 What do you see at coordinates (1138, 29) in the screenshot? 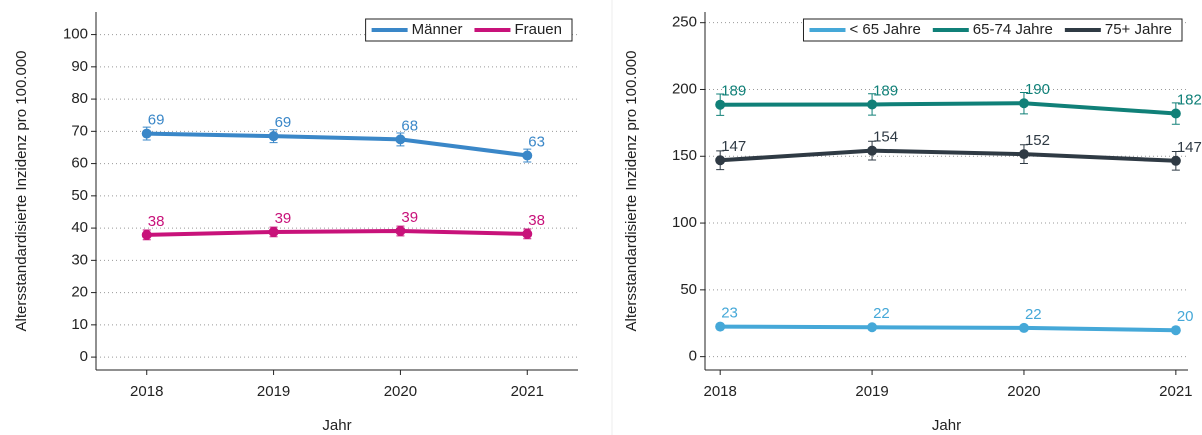
I see `legend-label: 75+ Jahre` at bounding box center [1138, 29].